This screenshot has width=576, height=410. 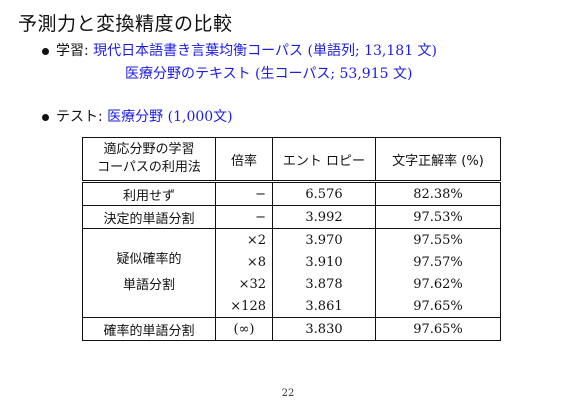 I want to click on learning-bullet-continued: 医療分野のテキスト (生コーパス; 53,915 文), so click(x=268, y=74).